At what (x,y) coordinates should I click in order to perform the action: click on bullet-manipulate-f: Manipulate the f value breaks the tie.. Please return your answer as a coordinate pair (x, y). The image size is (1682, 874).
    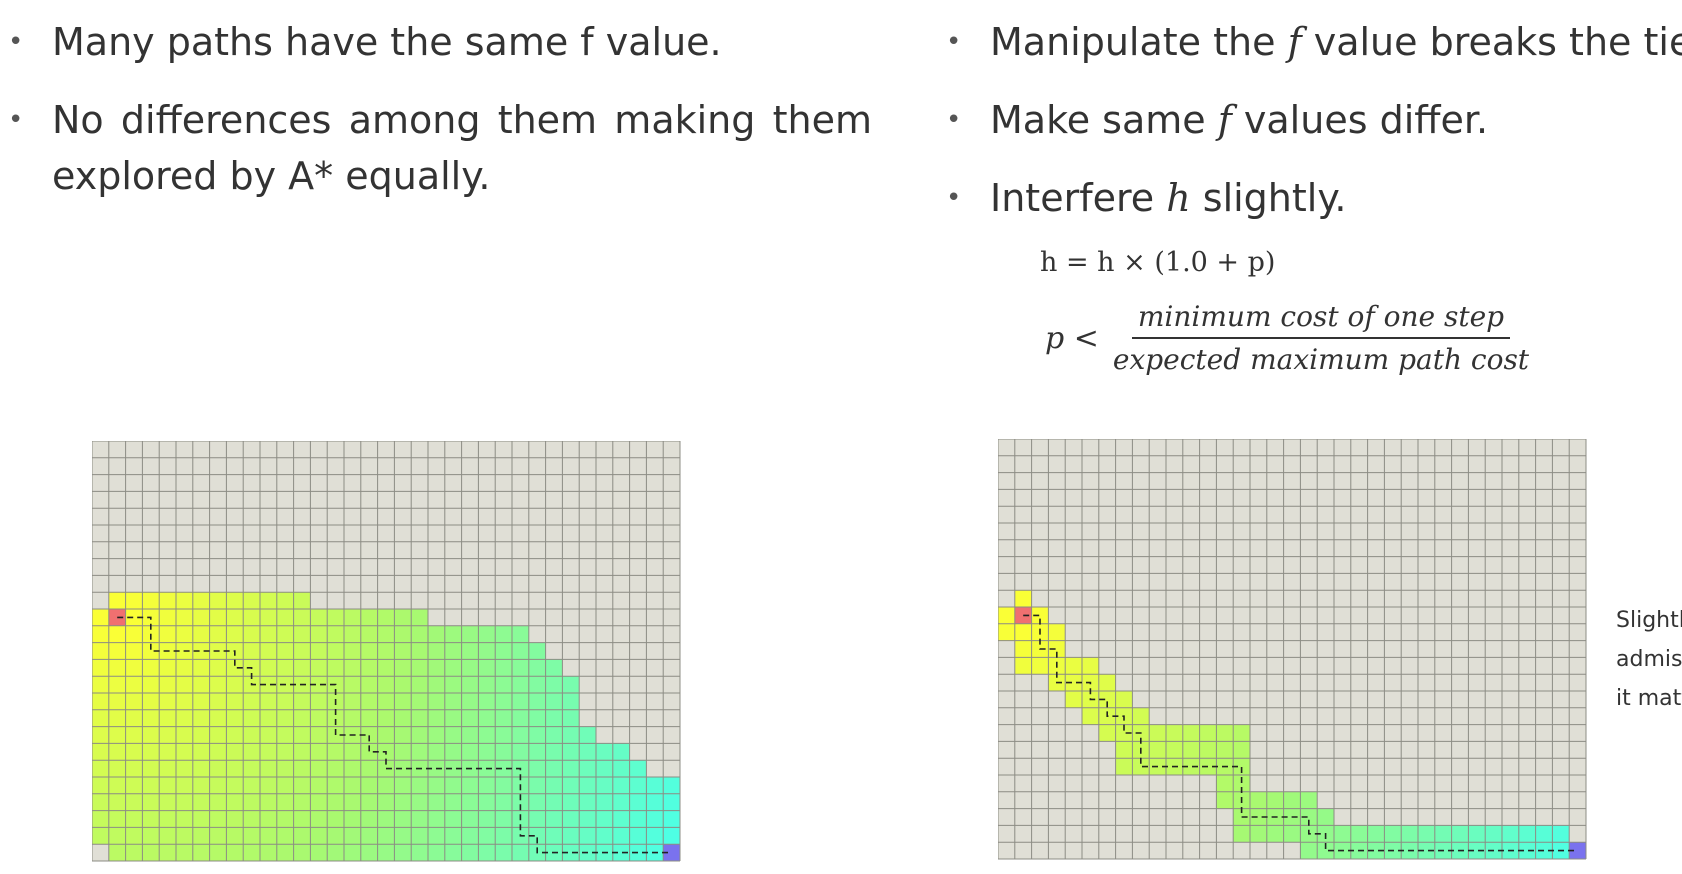
    Looking at the image, I should click on (1314, 42).